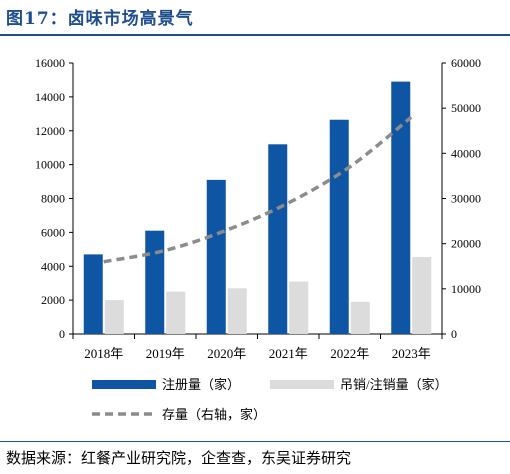 This screenshot has height=474, width=510. What do you see at coordinates (288, 353) in the screenshot?
I see `x-tick-label: 2021年` at bounding box center [288, 353].